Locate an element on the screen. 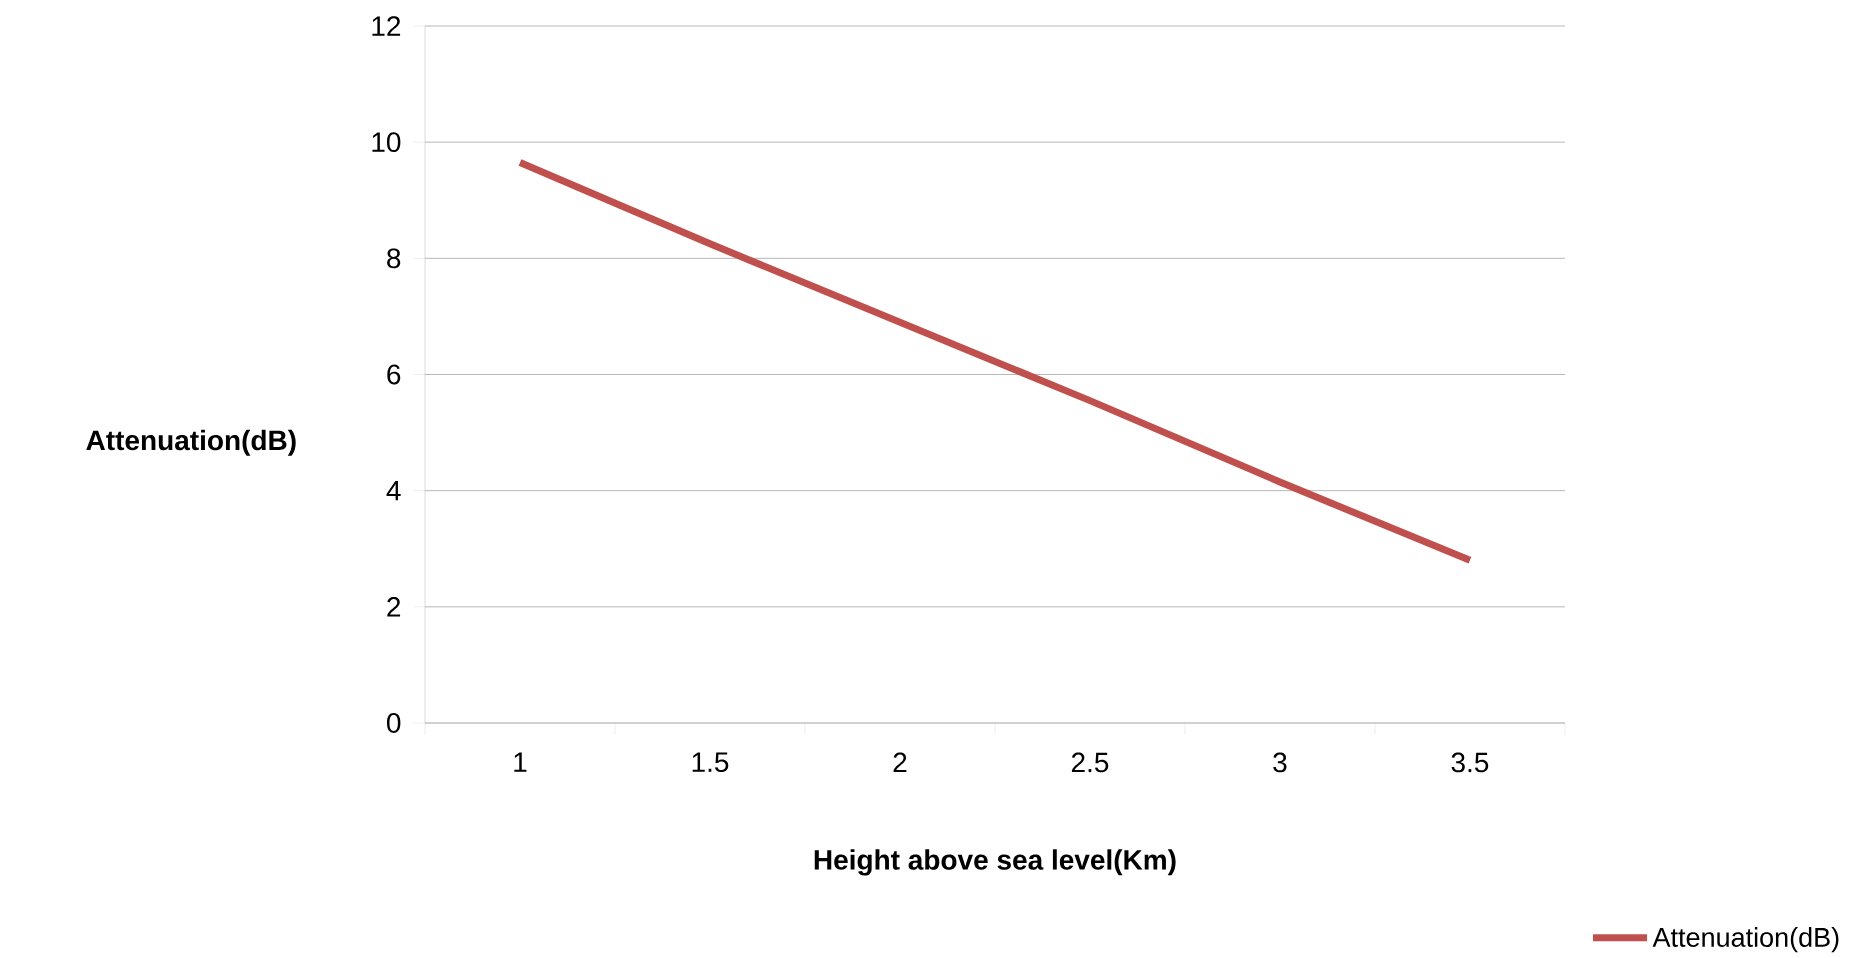  x-tick-label: 3 is located at coordinates (1280, 762).